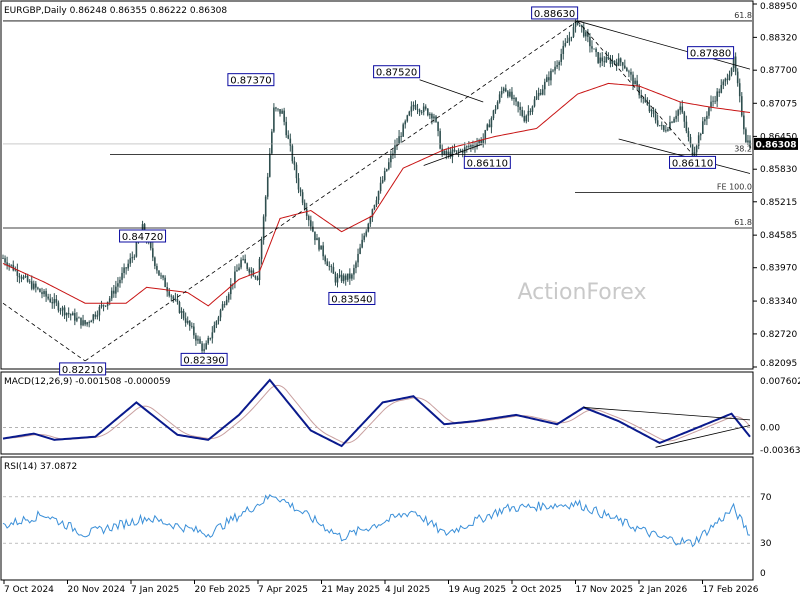 The height and width of the screenshot is (600, 800). Describe the element at coordinates (223, 590) in the screenshot. I see `time-axis-label: 20 Feb 2025` at that location.